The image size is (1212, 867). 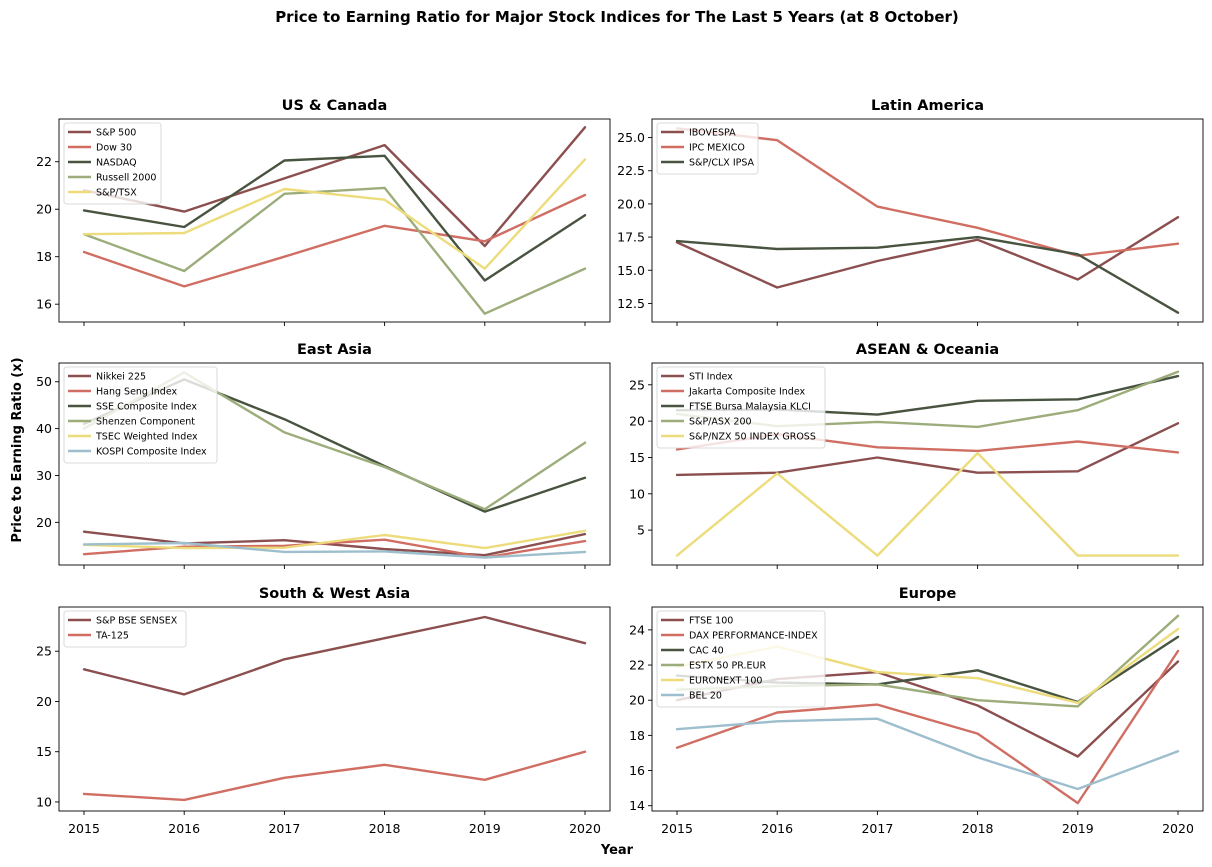 What do you see at coordinates (927, 350) in the screenshot?
I see `subplot-title: ASEAN & Oceania` at bounding box center [927, 350].